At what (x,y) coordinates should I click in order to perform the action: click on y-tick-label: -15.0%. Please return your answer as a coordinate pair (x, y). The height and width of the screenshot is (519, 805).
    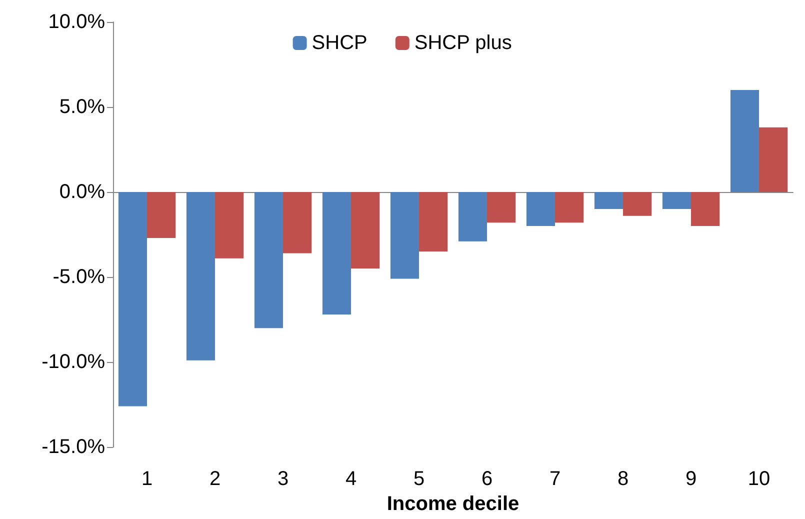
    Looking at the image, I should click on (74, 447).